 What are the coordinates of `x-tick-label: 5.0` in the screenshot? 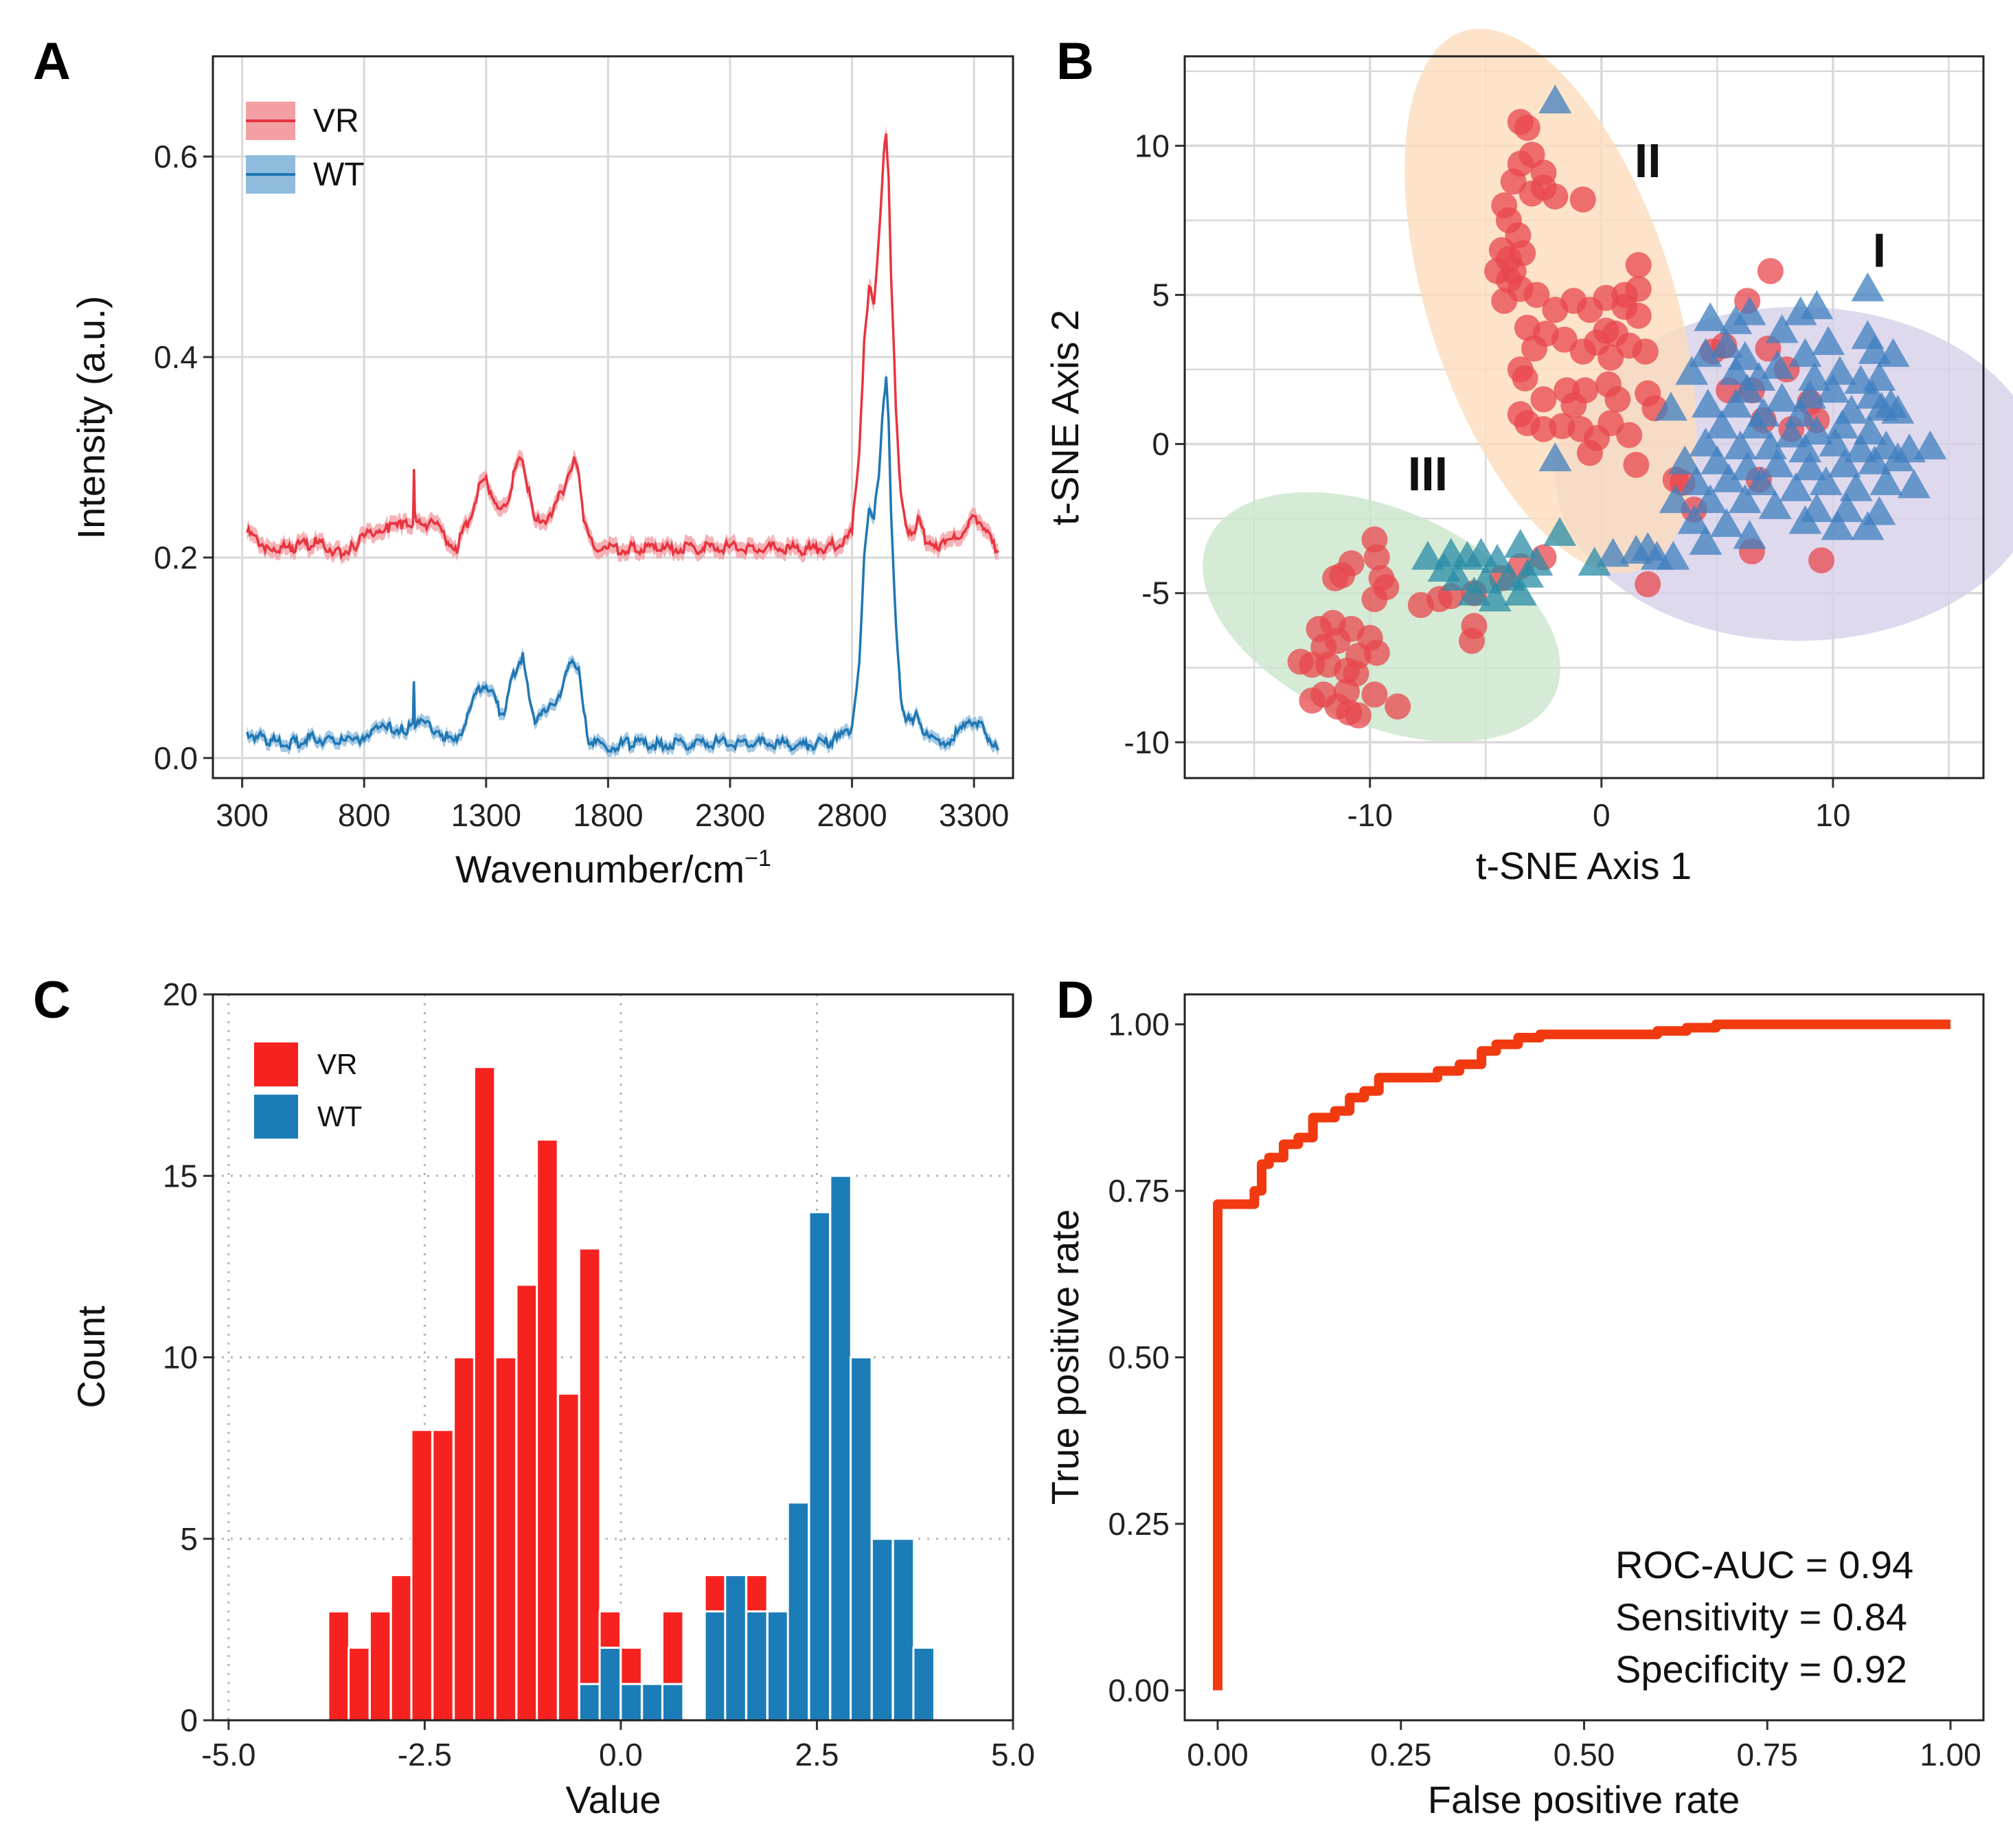 It's located at (1013, 1754).